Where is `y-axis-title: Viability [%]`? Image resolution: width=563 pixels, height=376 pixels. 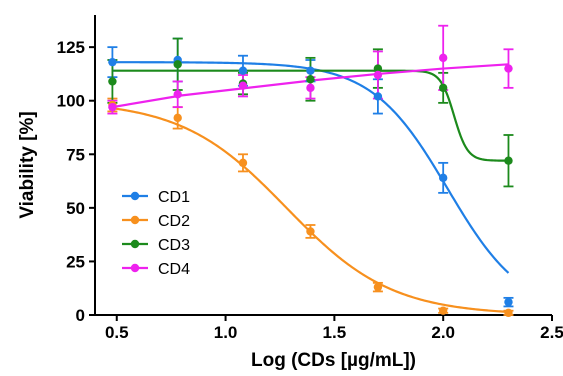
y-axis-title: Viability [%] is located at coordinates (27, 164).